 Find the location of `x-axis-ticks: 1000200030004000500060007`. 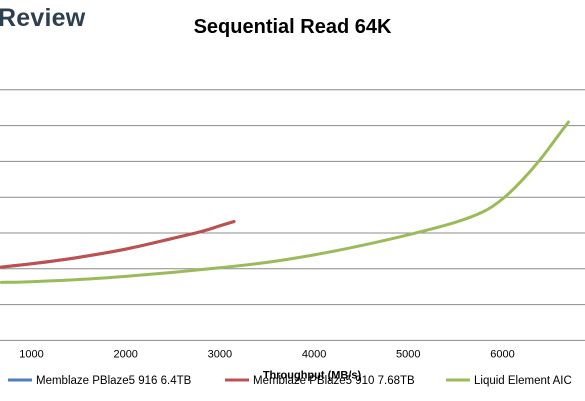

x-axis-ticks: 1000200030004000500060007 is located at coordinates (266, 354).